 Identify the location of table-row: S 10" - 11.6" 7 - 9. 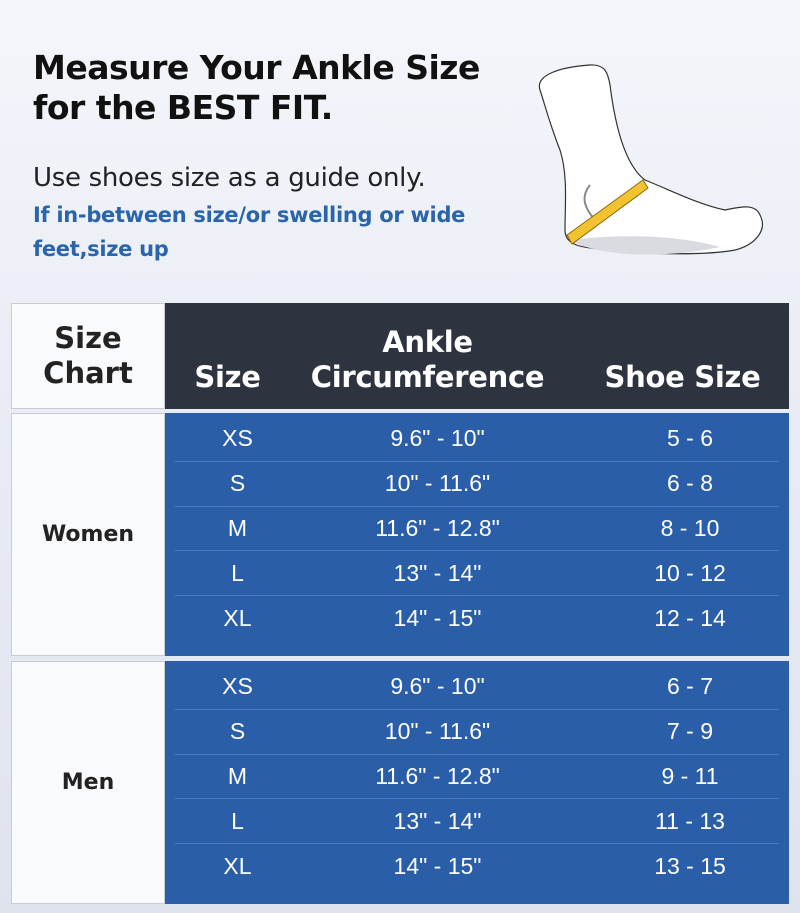
(477, 732).